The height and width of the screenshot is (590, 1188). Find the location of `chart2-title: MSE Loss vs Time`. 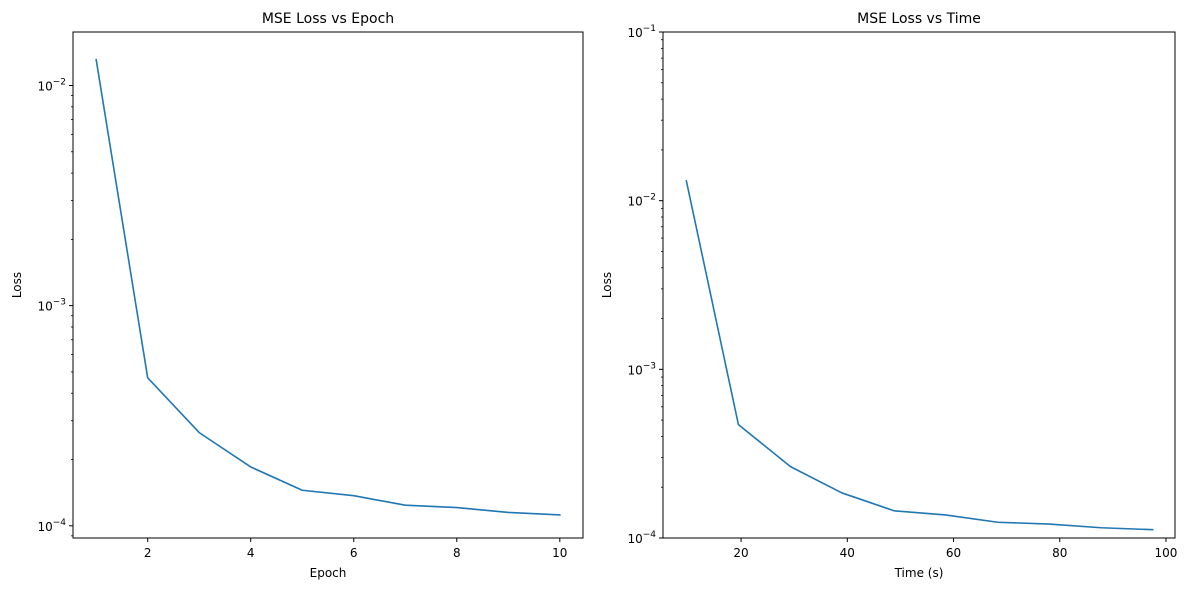

chart2-title: MSE Loss vs Time is located at coordinates (919, 19).